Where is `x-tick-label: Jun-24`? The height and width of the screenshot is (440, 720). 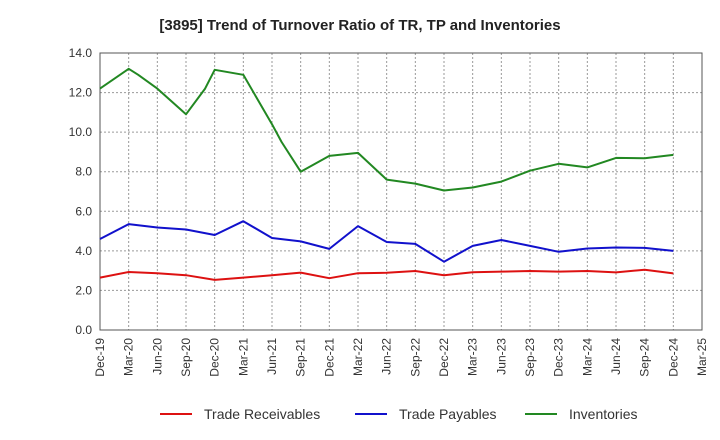 x-tick-label: Jun-24 is located at coordinates (616, 356).